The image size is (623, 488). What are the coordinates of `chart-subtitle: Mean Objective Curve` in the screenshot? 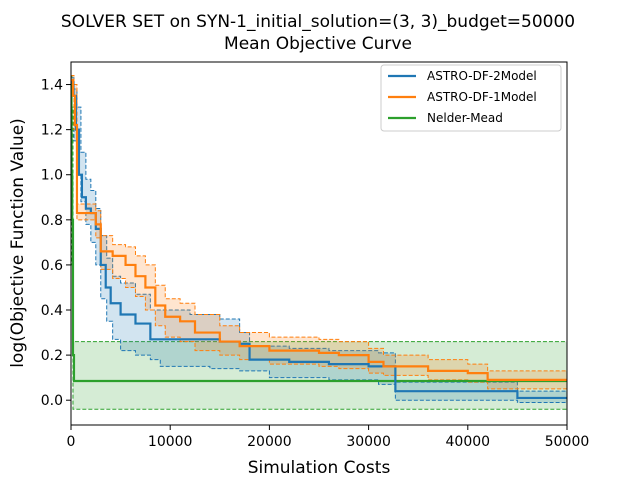 It's located at (318, 44).